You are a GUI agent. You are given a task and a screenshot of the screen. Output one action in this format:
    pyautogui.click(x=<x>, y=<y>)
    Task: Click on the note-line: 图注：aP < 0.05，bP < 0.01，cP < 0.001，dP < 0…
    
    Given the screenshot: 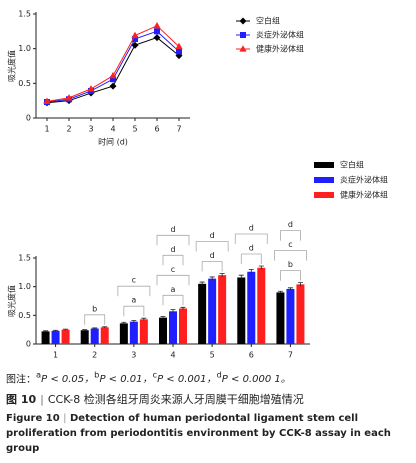 What is the action you would take?
    pyautogui.click(x=208, y=377)
    